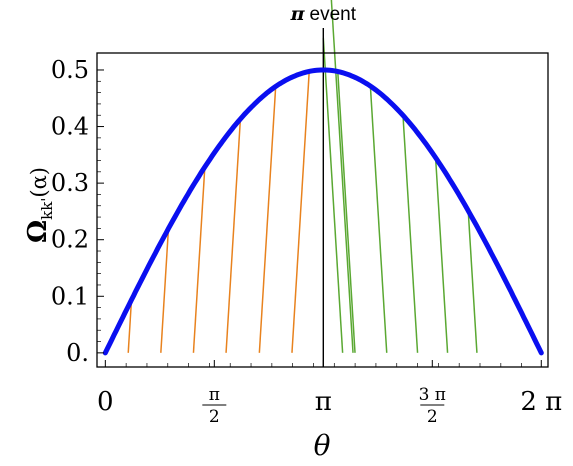 Image resolution: width=573 pixels, height=466 pixels. What do you see at coordinates (105, 402) in the screenshot?
I see `x-tick-label: 0` at bounding box center [105, 402].